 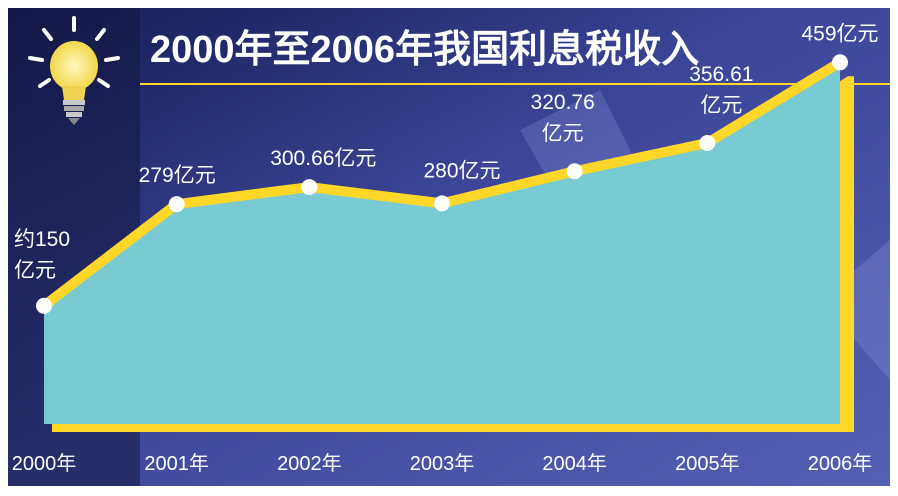 I want to click on x-tick-layer: 2000年 2001年 2002年 2003年 2004年 2005年 2006年, so click(x=442, y=463).